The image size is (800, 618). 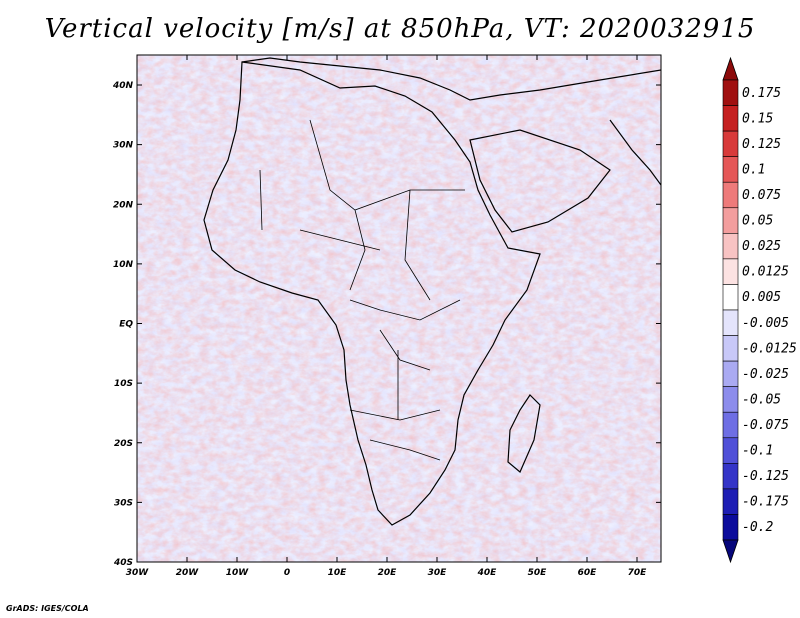 What do you see at coordinates (123, 503) in the screenshot?
I see `lat-tick-label: 30S` at bounding box center [123, 503].